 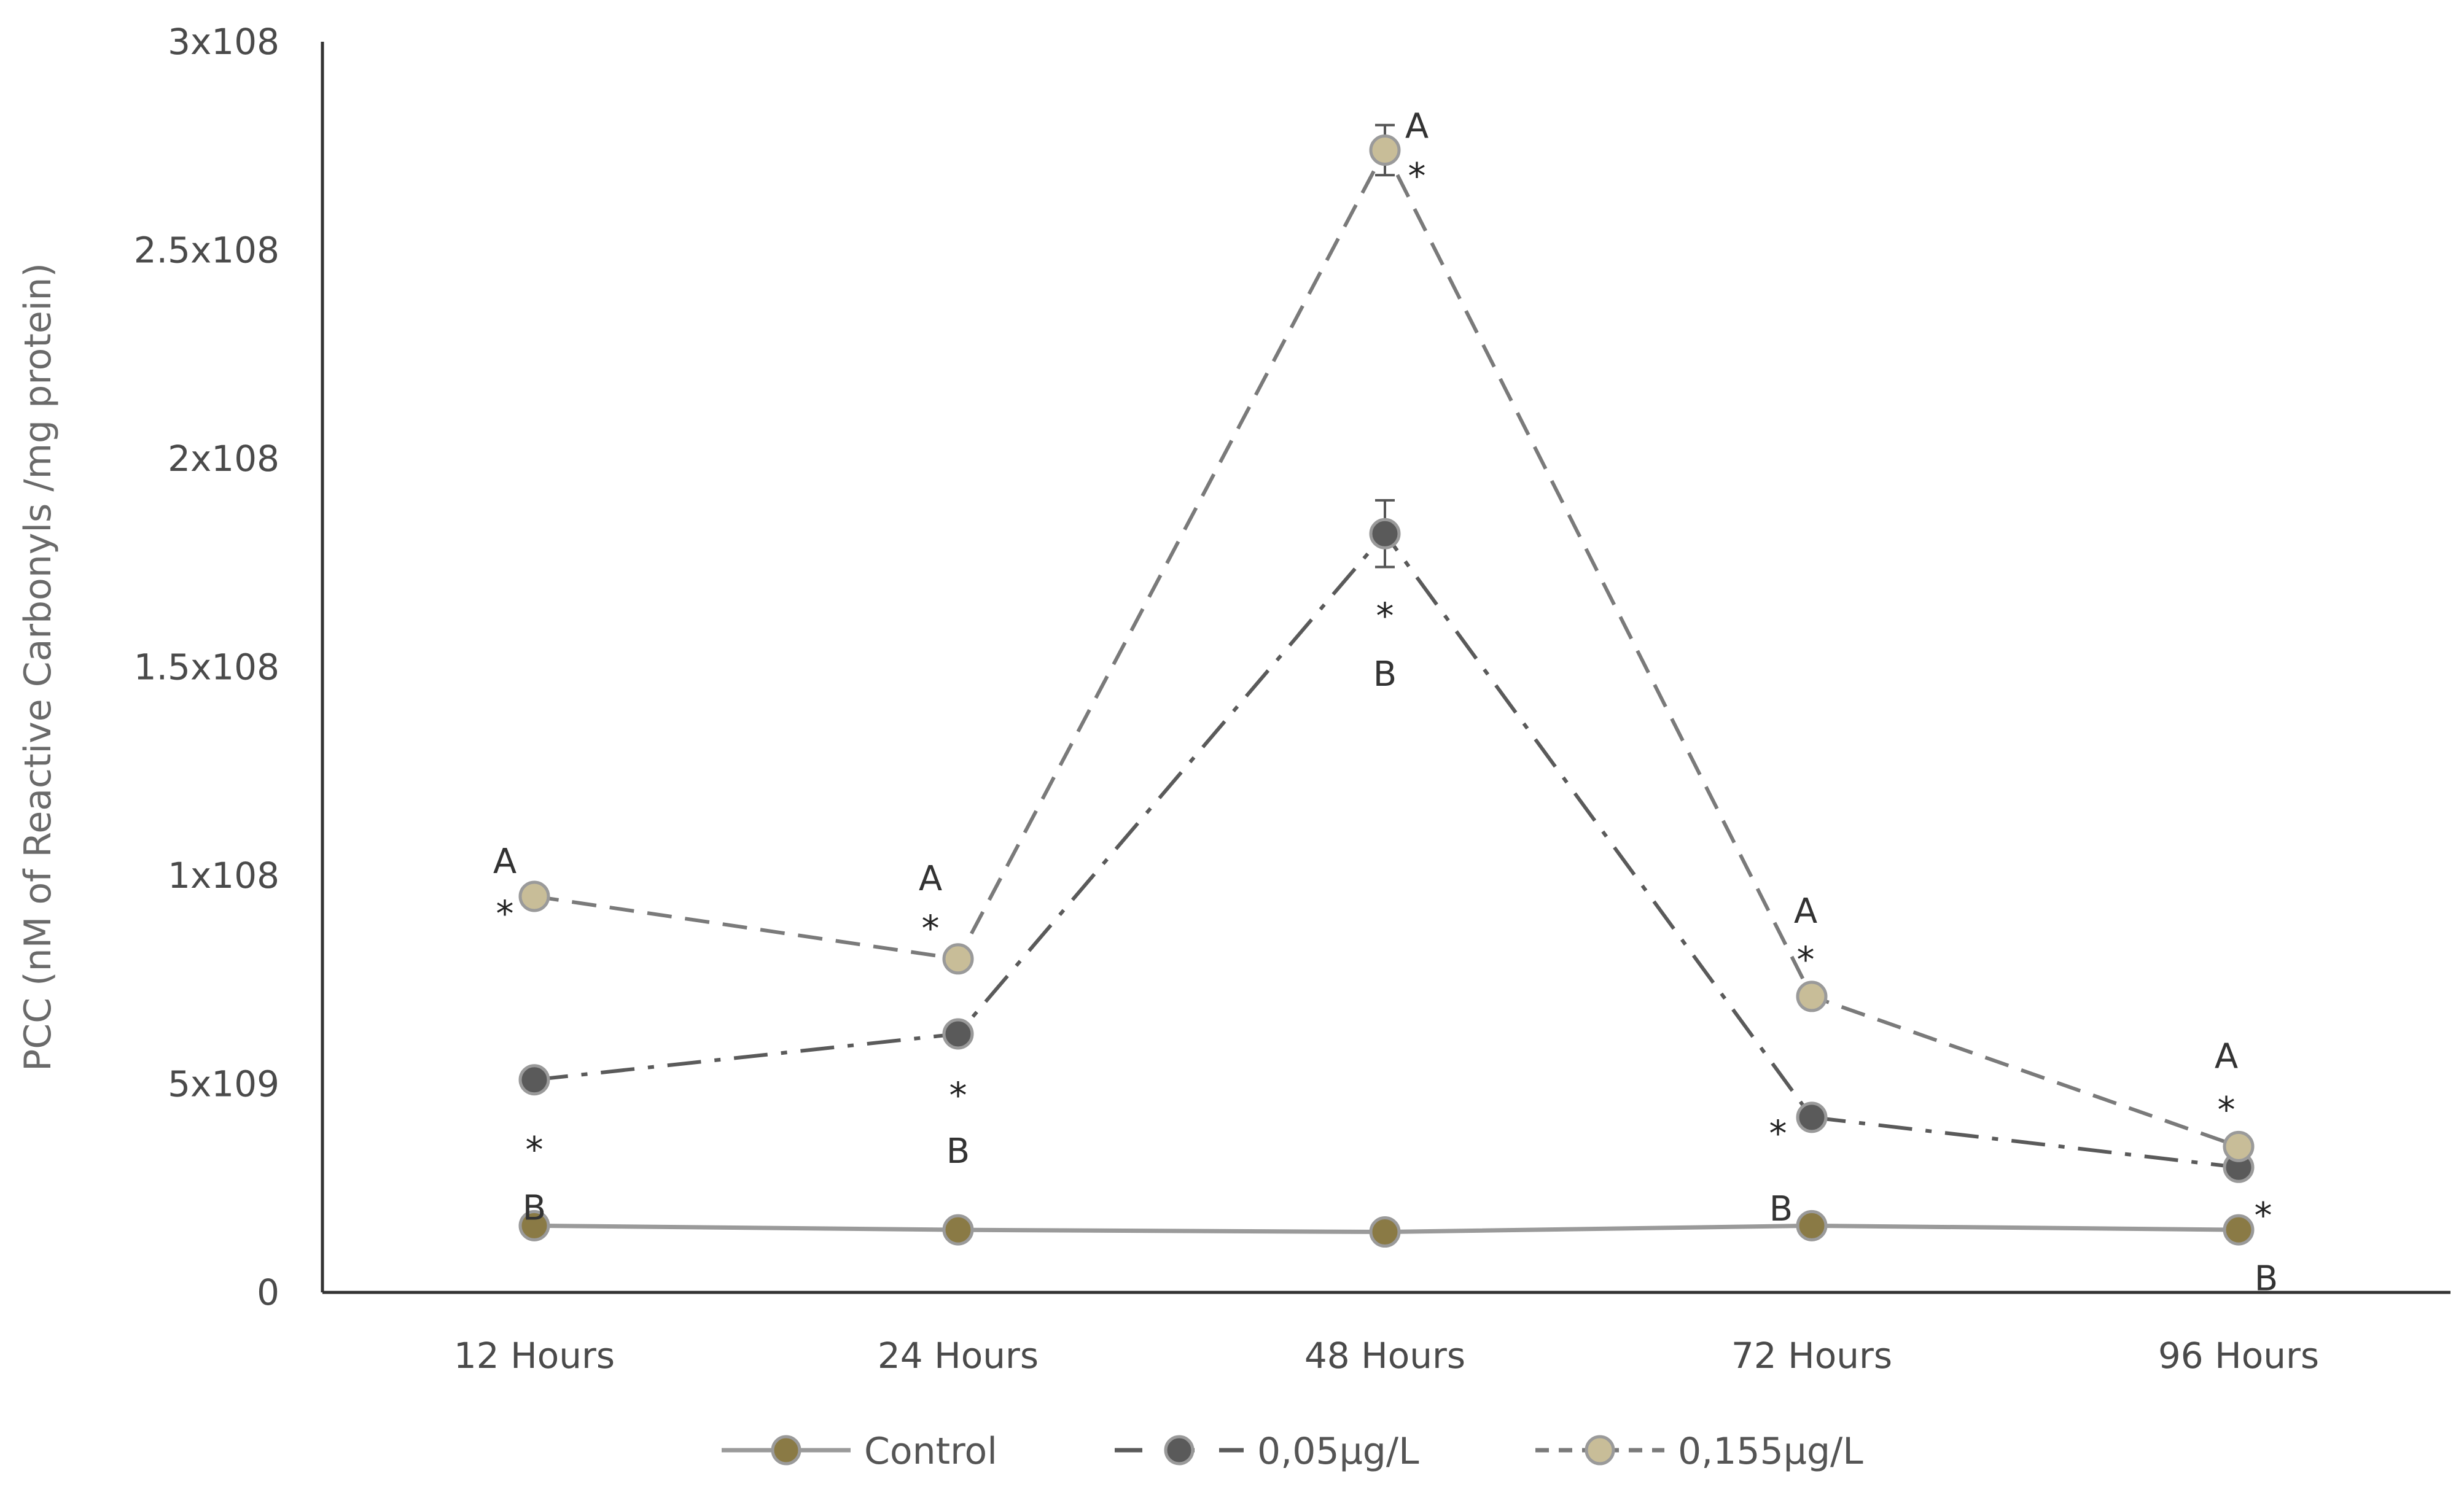 I want to click on group-letter-0-155-g-l-24-hours: A, so click(x=931, y=879).